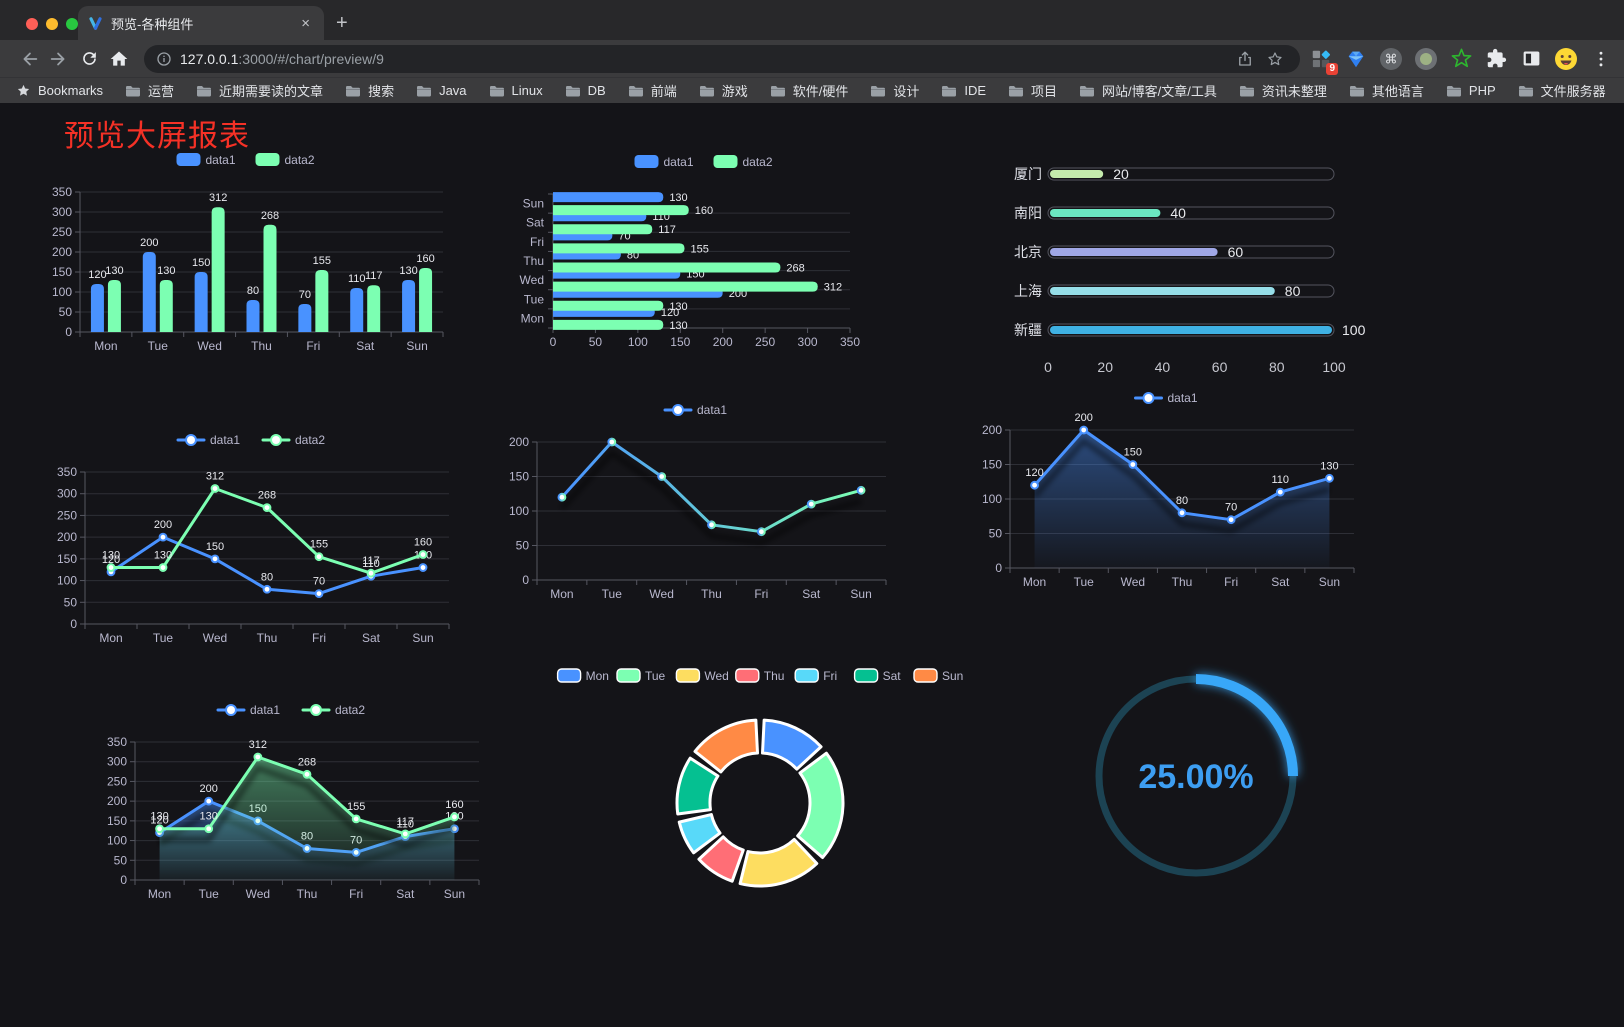  I want to click on bookmark-star-icon, so click(1275, 59).